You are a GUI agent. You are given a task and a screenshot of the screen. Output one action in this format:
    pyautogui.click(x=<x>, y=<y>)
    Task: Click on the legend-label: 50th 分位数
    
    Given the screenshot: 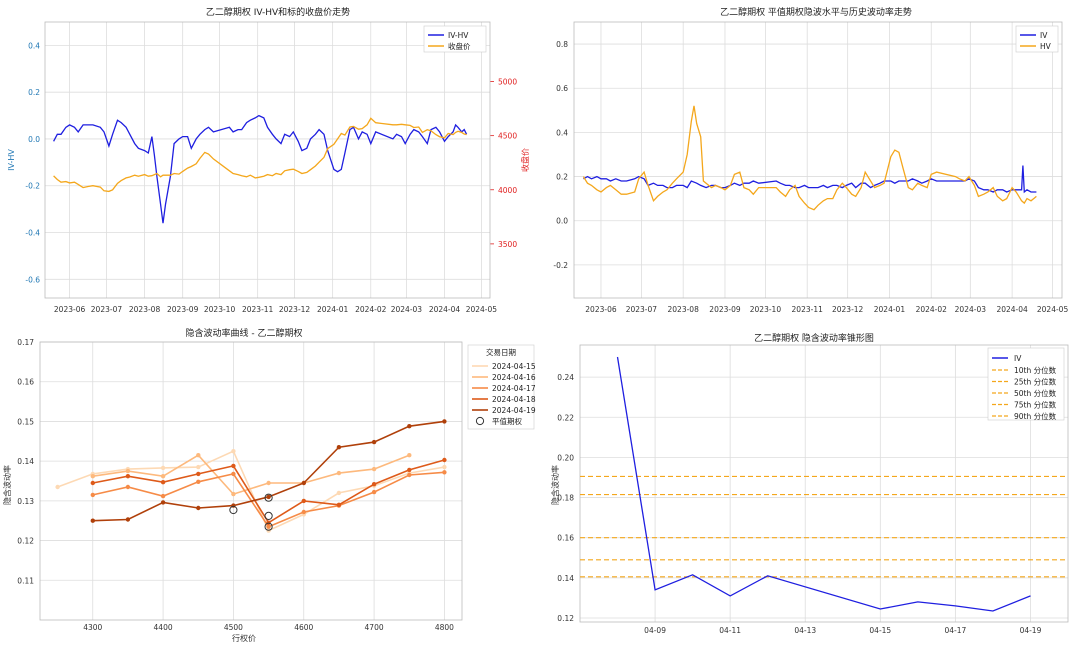 What is the action you would take?
    pyautogui.click(x=1035, y=393)
    